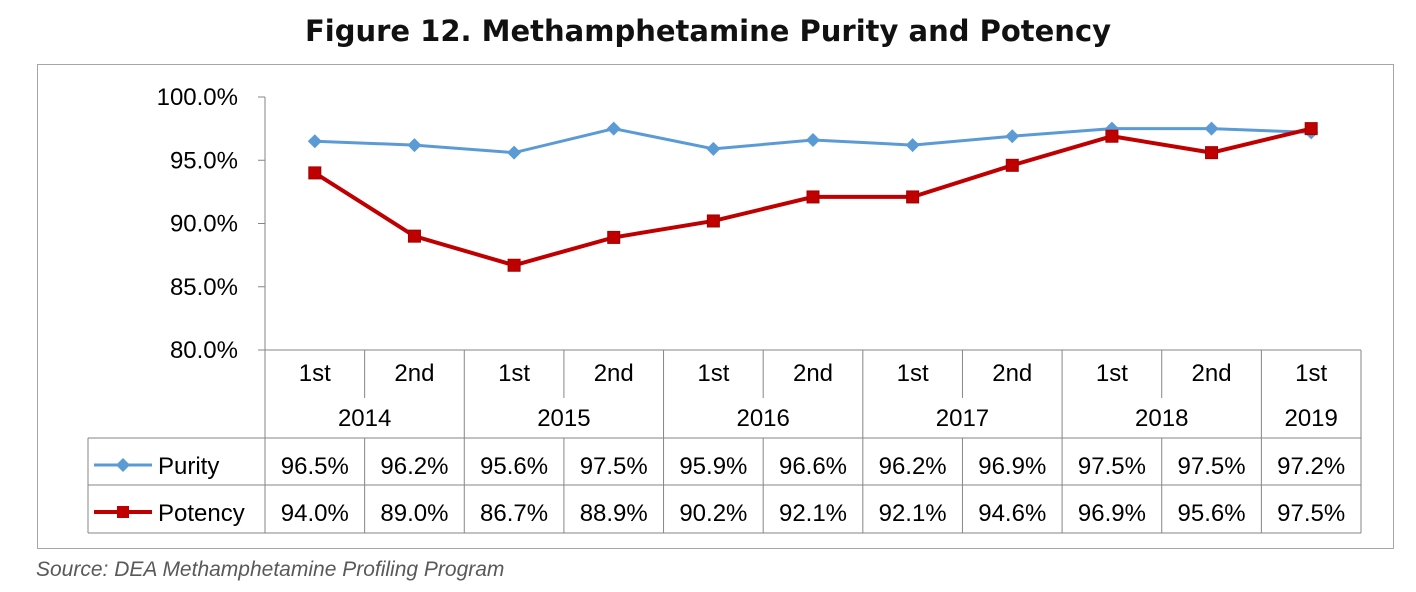 This screenshot has height=592, width=1416. Describe the element at coordinates (204, 287) in the screenshot. I see `y-tick-label: 85.0%` at that location.